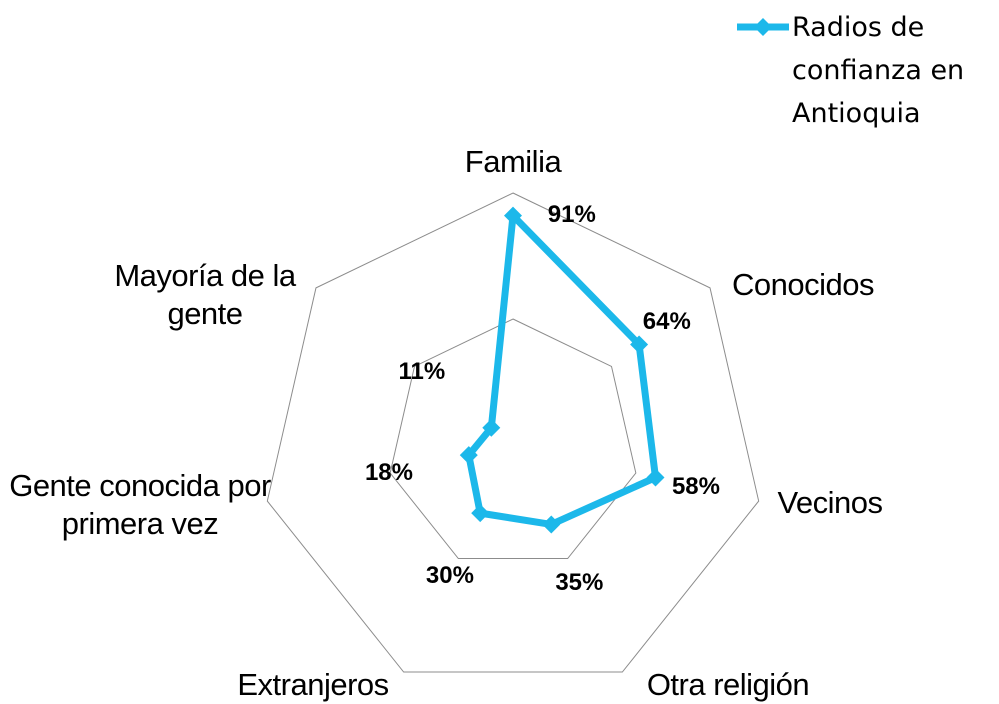  Describe the element at coordinates (388, 473) in the screenshot. I see `data-label: 18%` at that location.